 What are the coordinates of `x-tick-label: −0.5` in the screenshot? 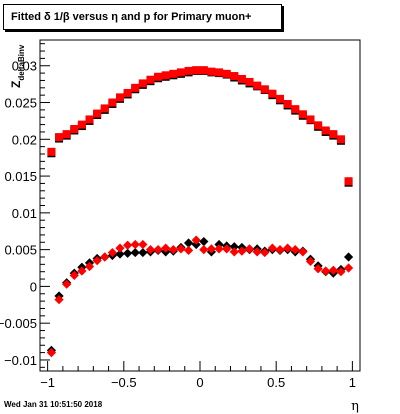 It's located at (124, 382).